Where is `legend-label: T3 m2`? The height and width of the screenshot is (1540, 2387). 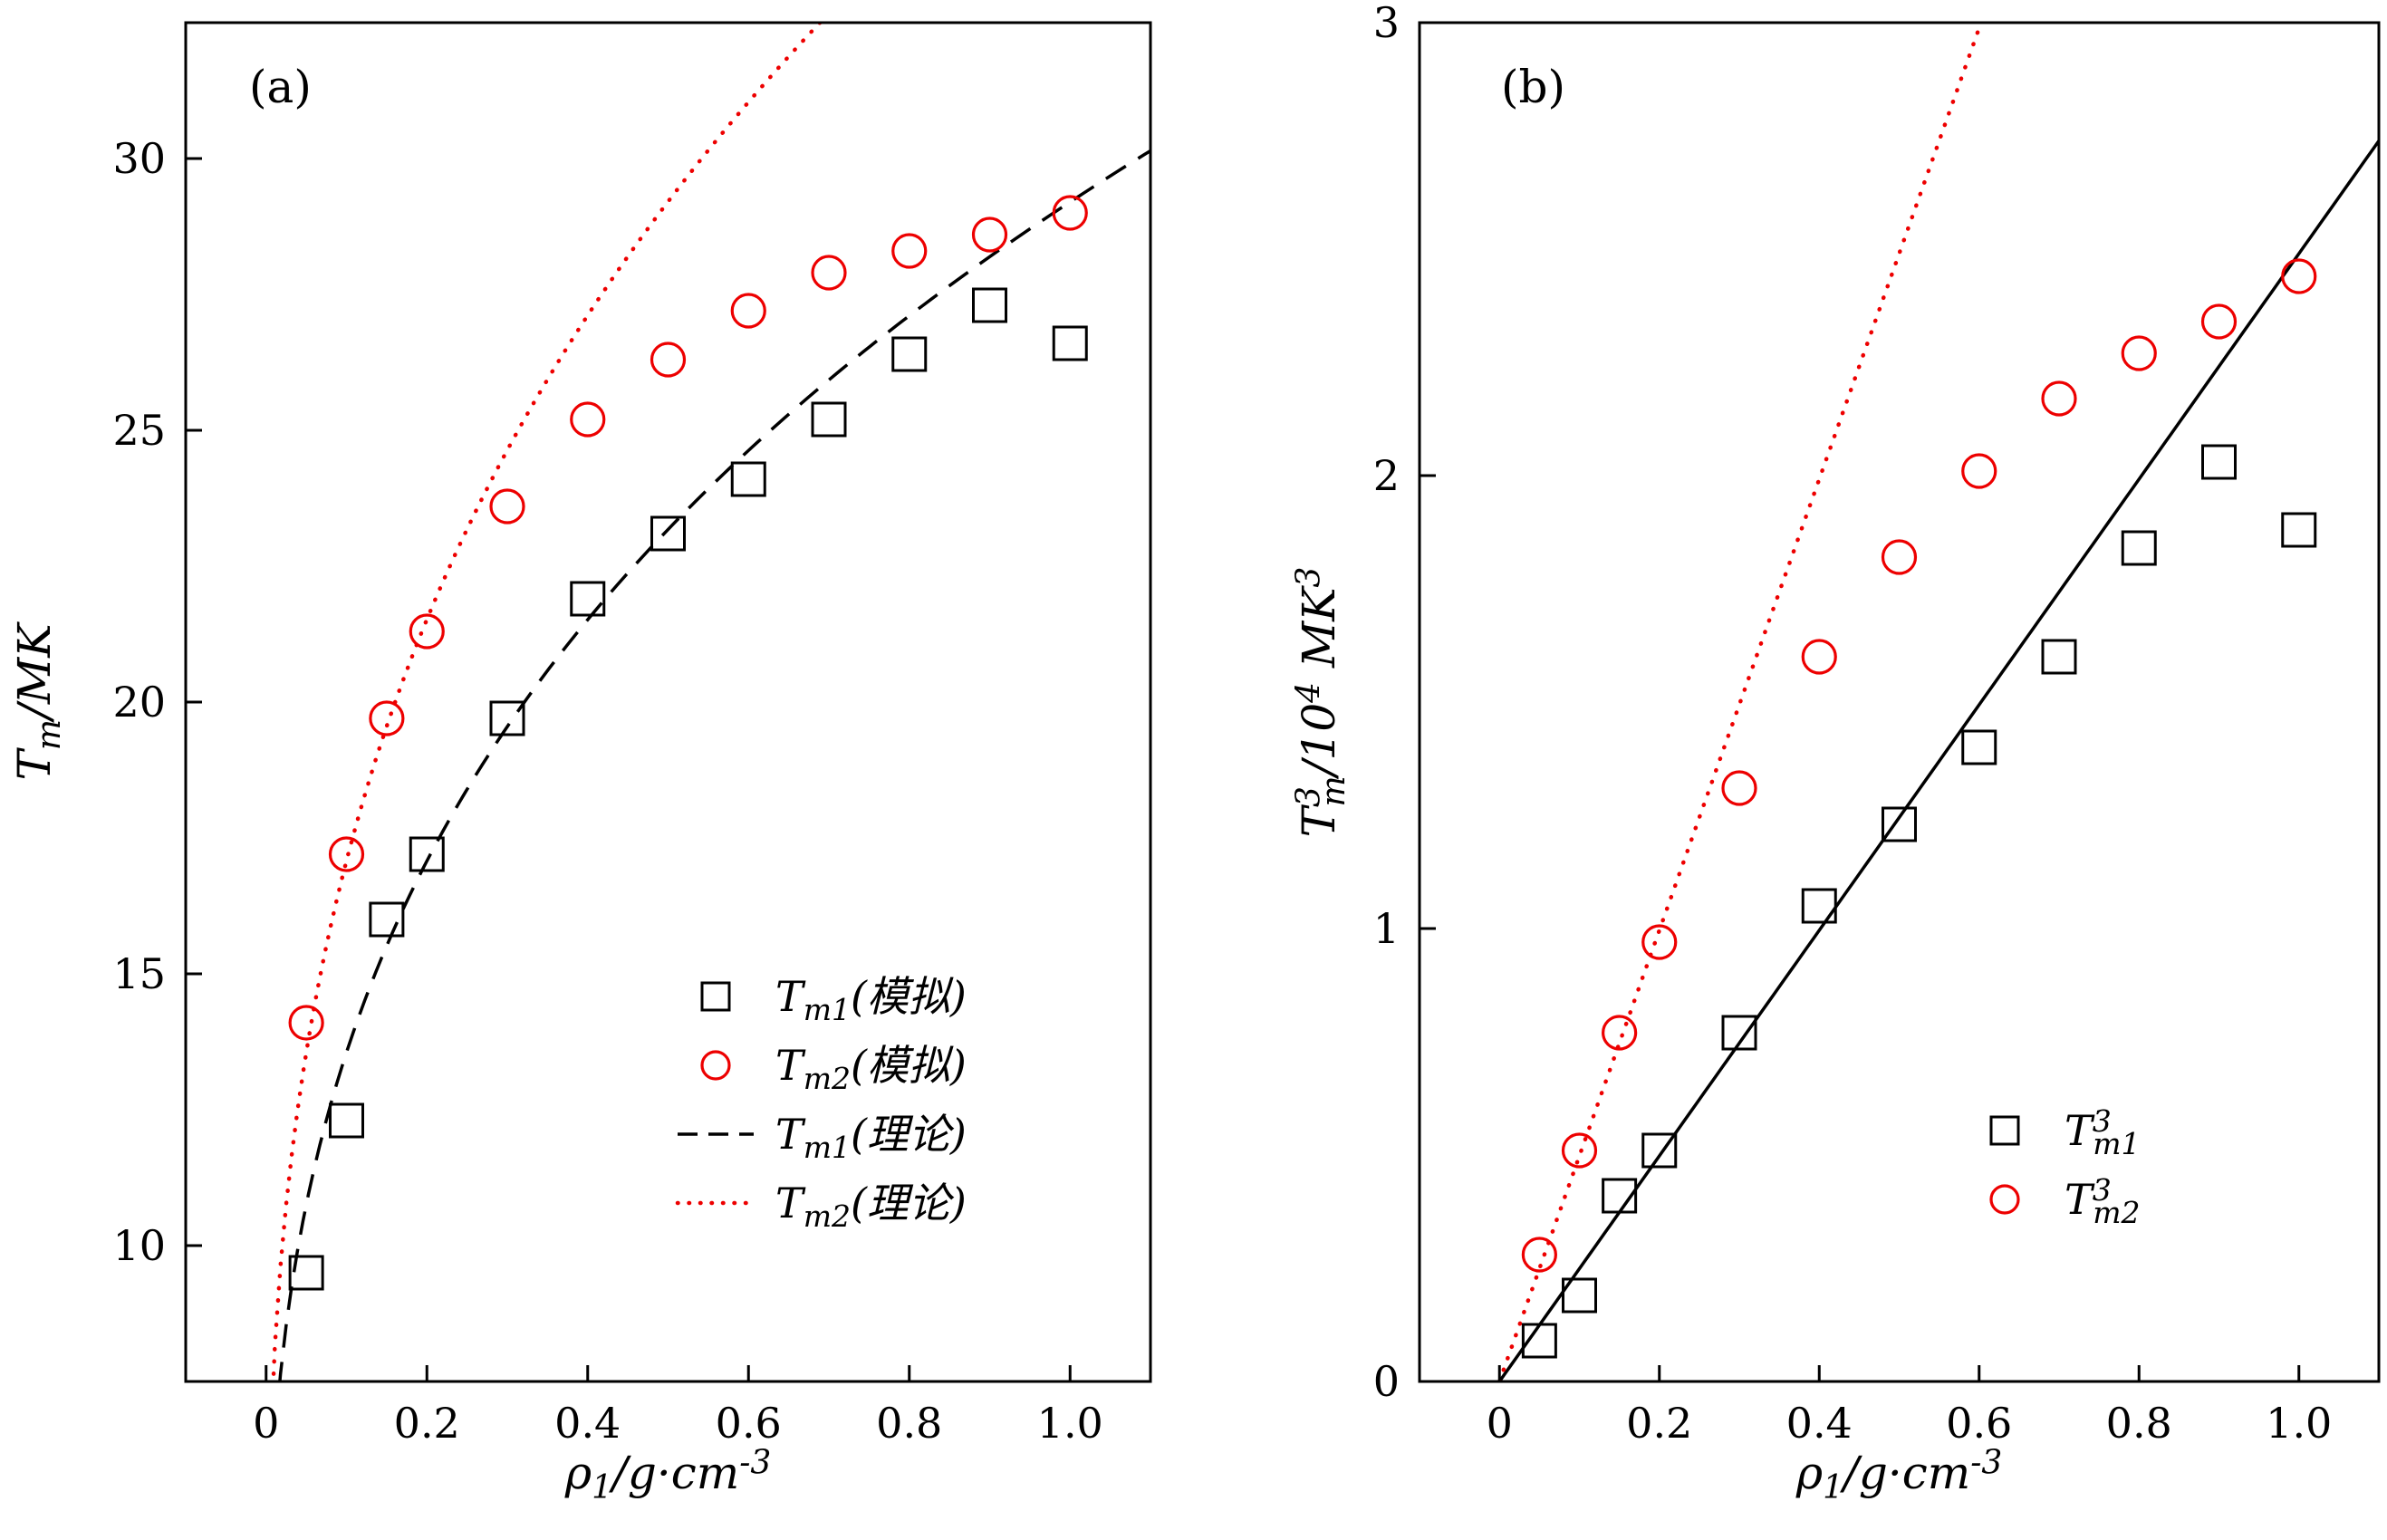 legend-label: T3 m2 is located at coordinates (2103, 1201).